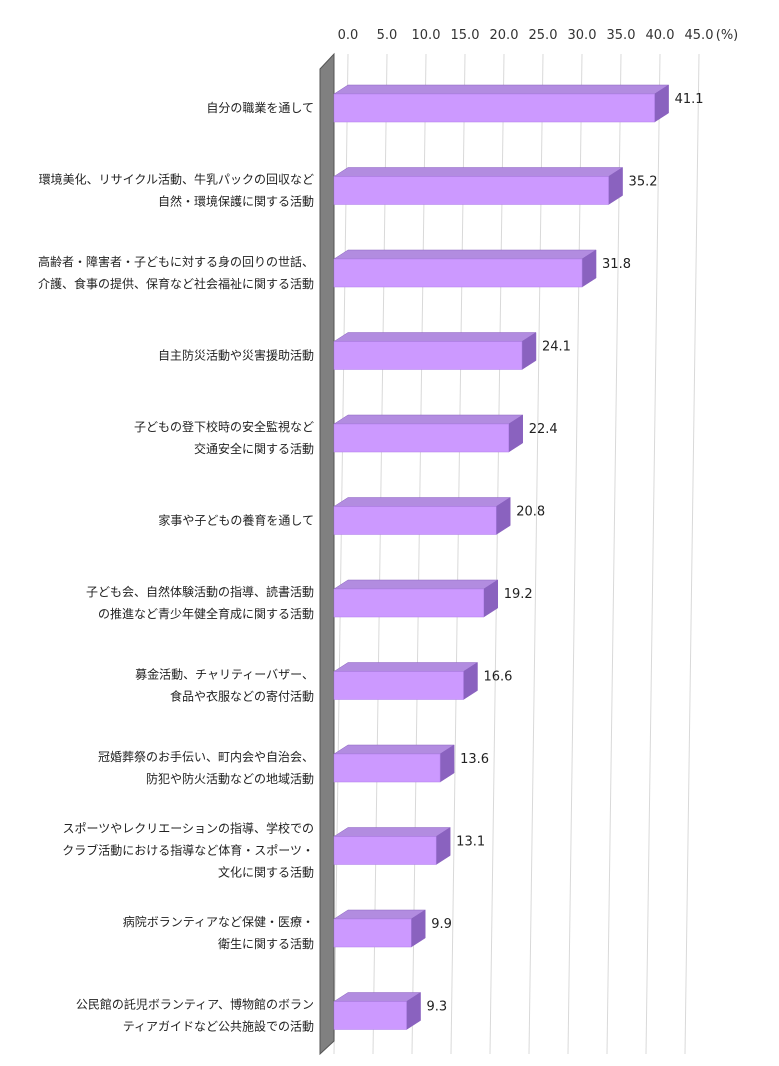  I want to click on bar-value-label: 19.2, so click(518, 594).